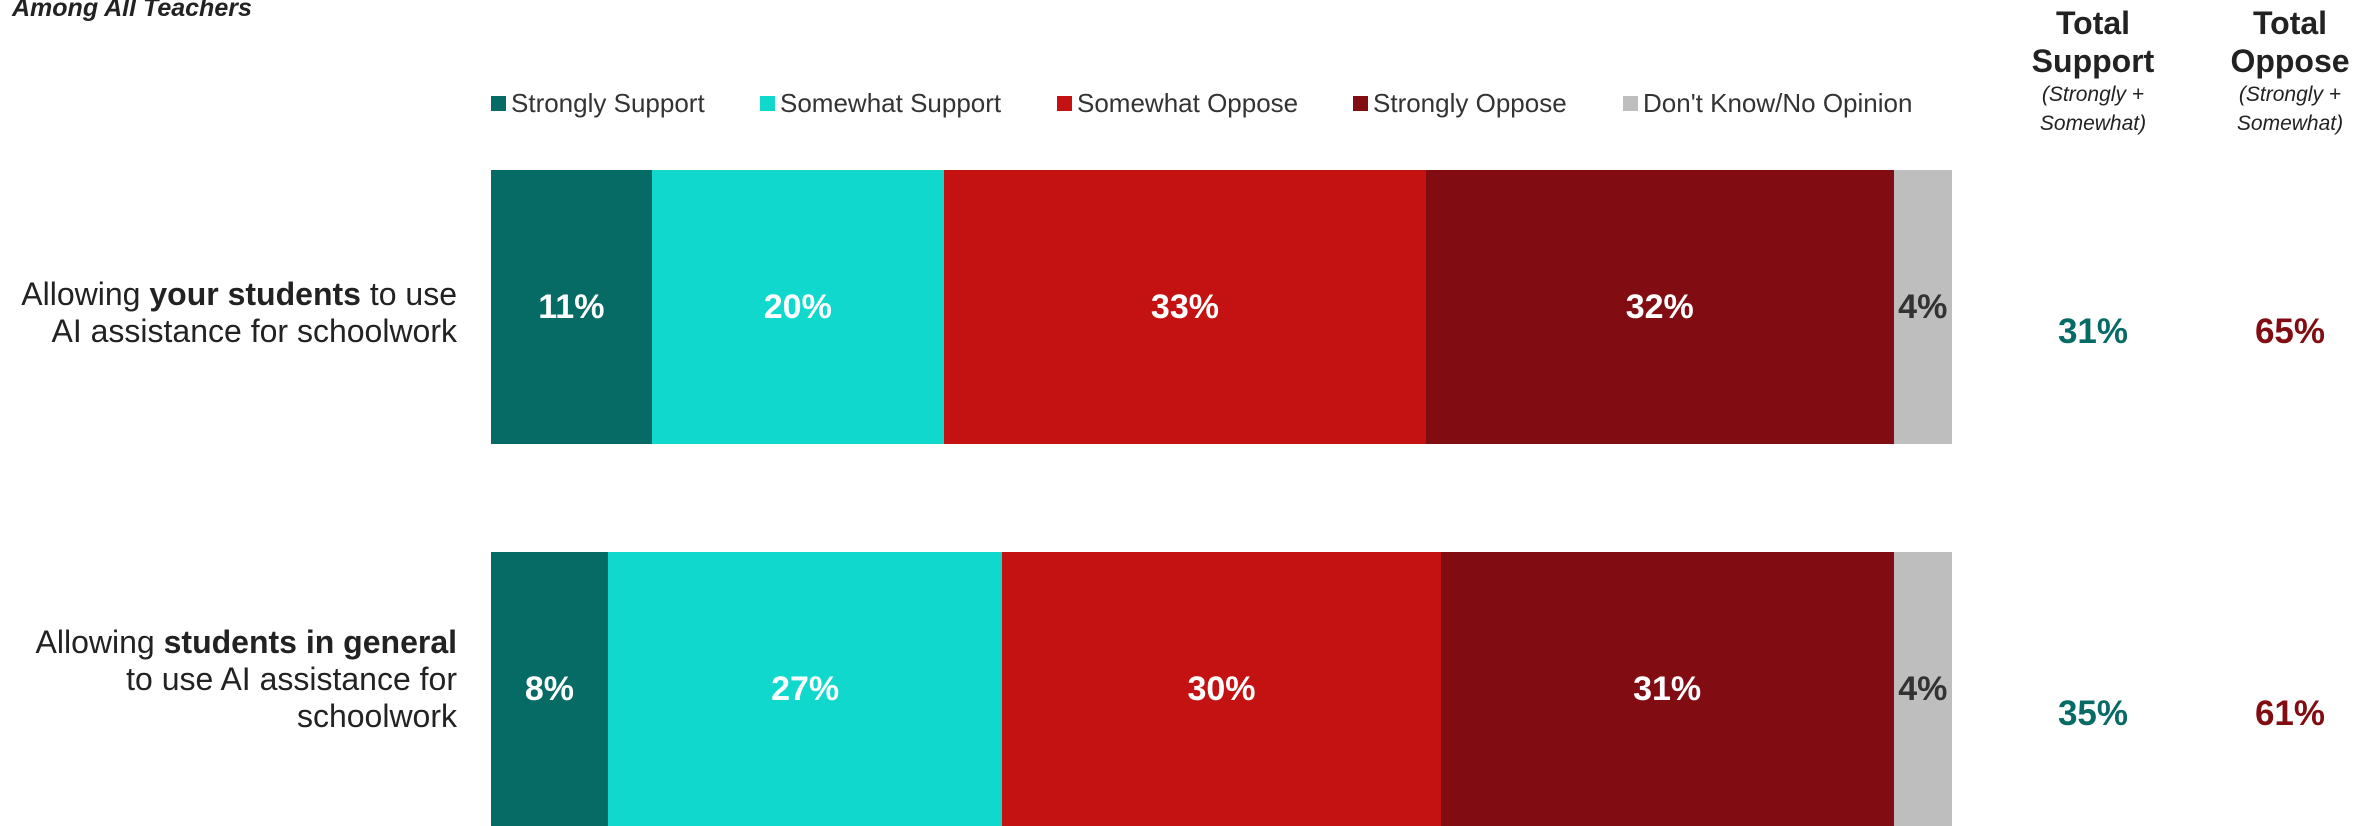 The width and height of the screenshot is (2379, 826). I want to click on bar-segment-somewhat-oppose: 33%, so click(1185, 307).